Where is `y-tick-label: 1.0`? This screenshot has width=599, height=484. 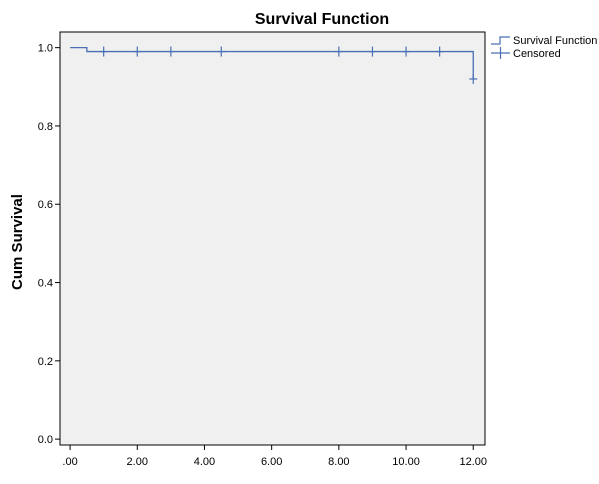 y-tick-label: 1.0 is located at coordinates (45, 49).